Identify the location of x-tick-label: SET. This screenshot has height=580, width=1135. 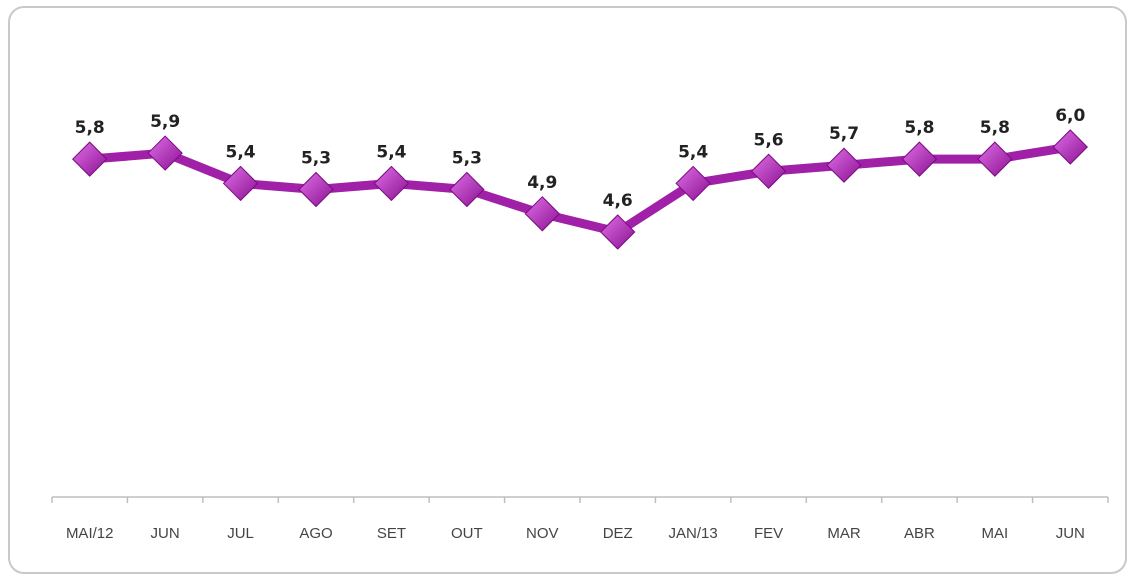
(391, 533).